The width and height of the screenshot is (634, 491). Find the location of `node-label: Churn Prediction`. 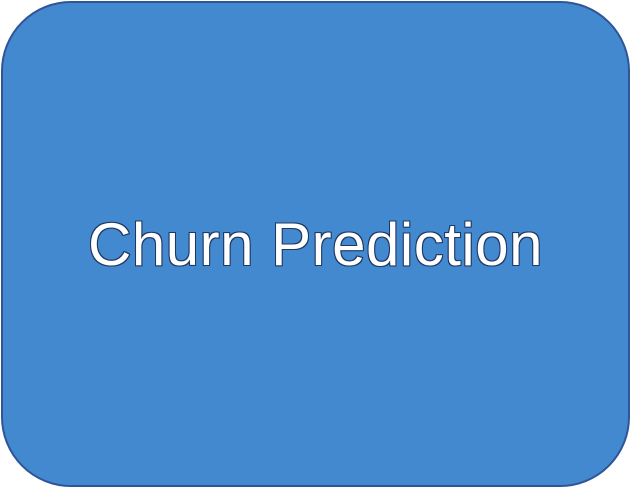

node-label: Churn Prediction is located at coordinates (315, 244).